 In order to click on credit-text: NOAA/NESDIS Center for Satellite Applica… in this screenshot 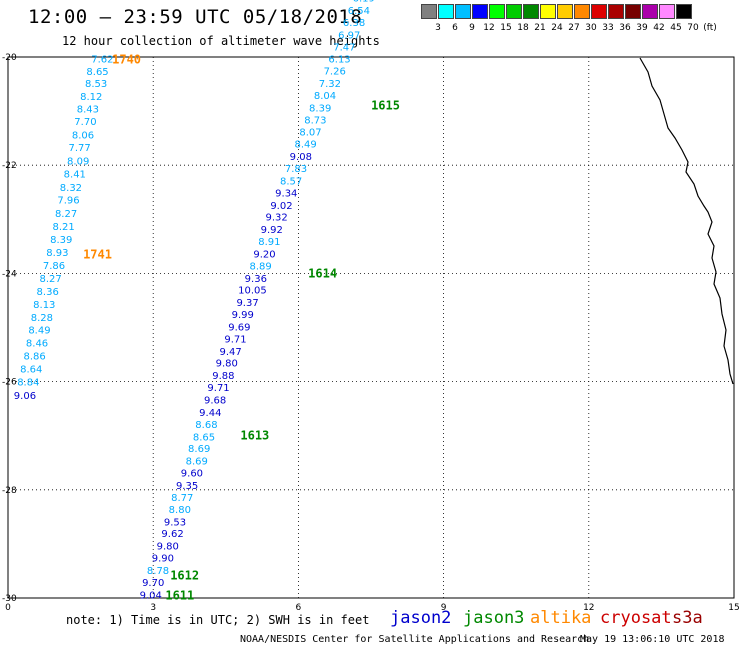, I will do `click(415, 639)`.